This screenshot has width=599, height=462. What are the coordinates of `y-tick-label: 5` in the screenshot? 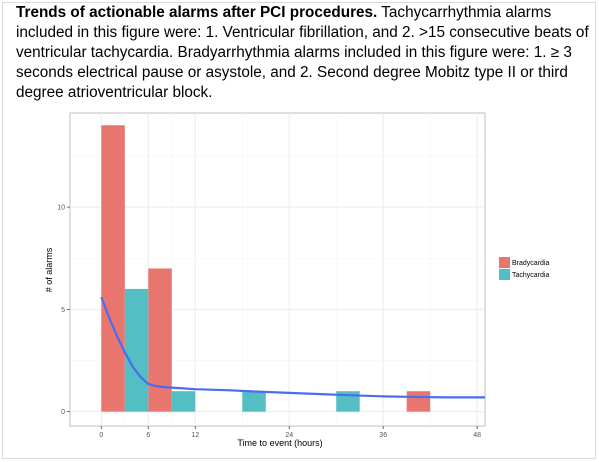 It's located at (63, 310).